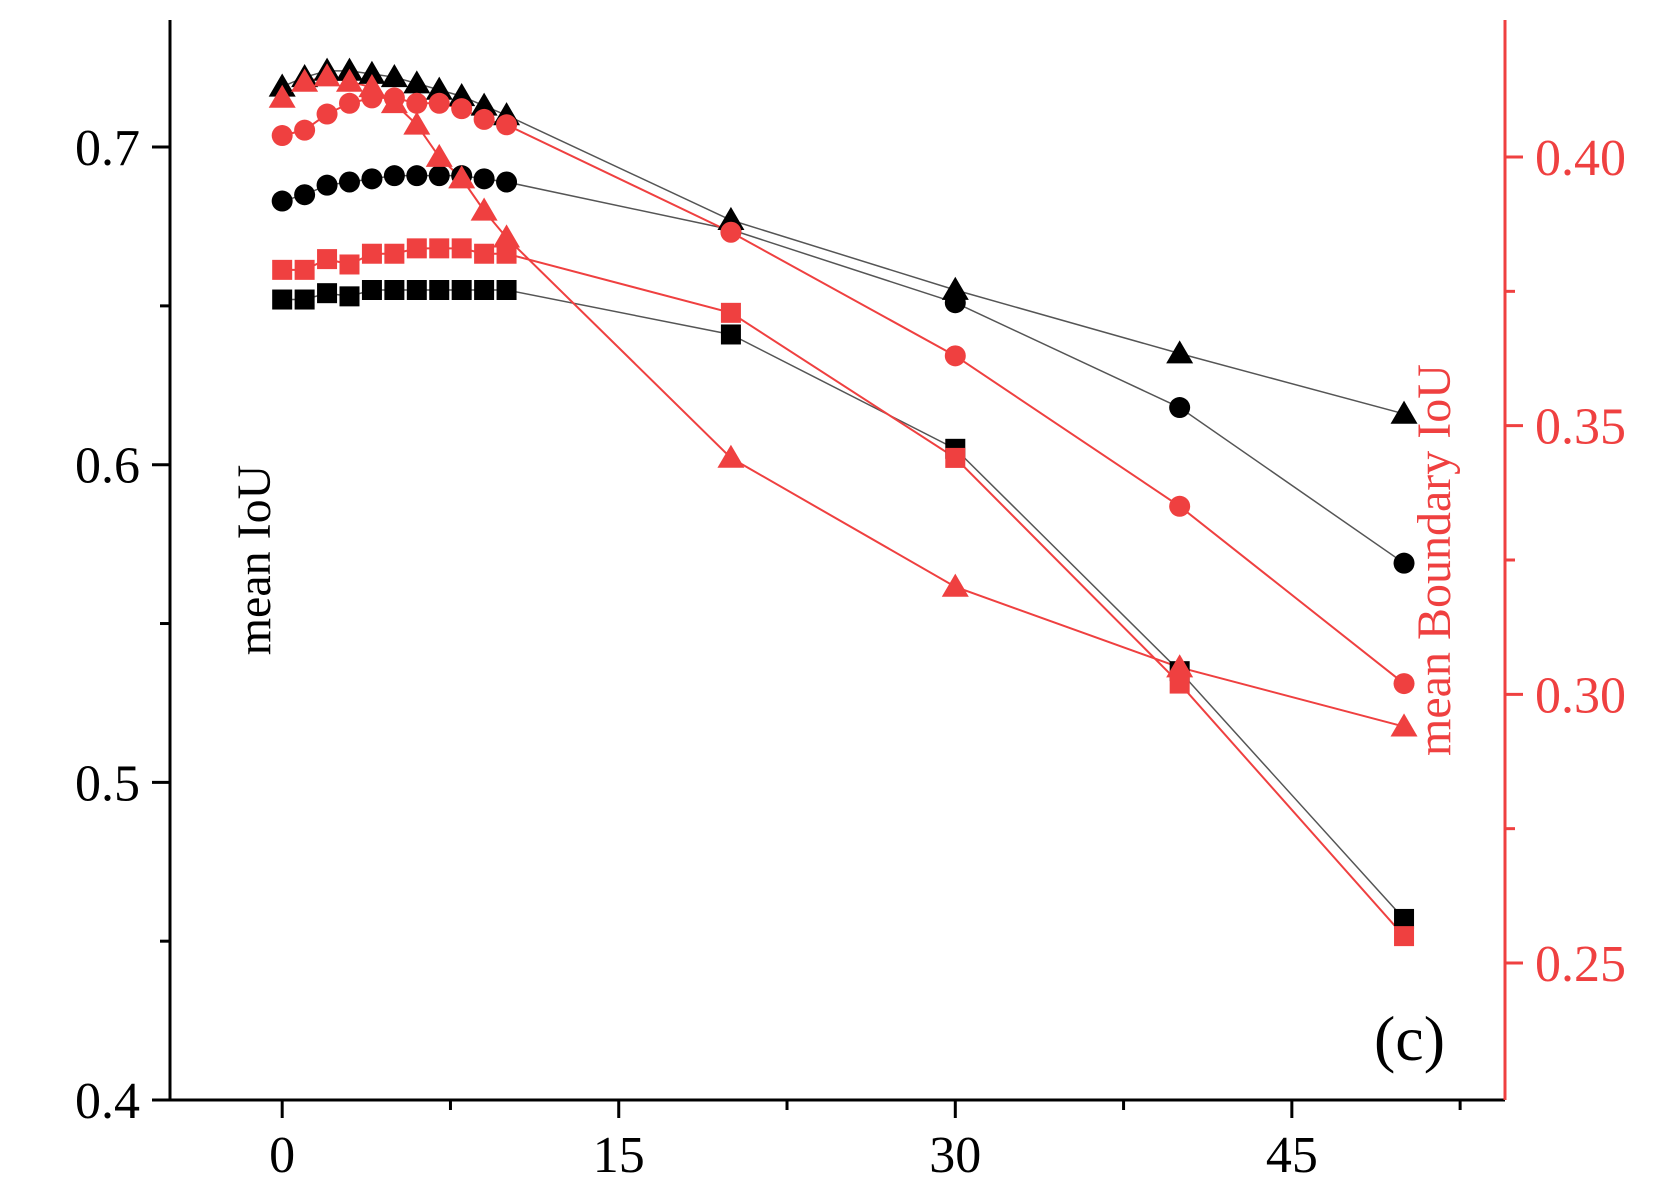 The image size is (1661, 1187). Describe the element at coordinates (1409, 1038) in the screenshot. I see `panel-label: (c)` at that location.